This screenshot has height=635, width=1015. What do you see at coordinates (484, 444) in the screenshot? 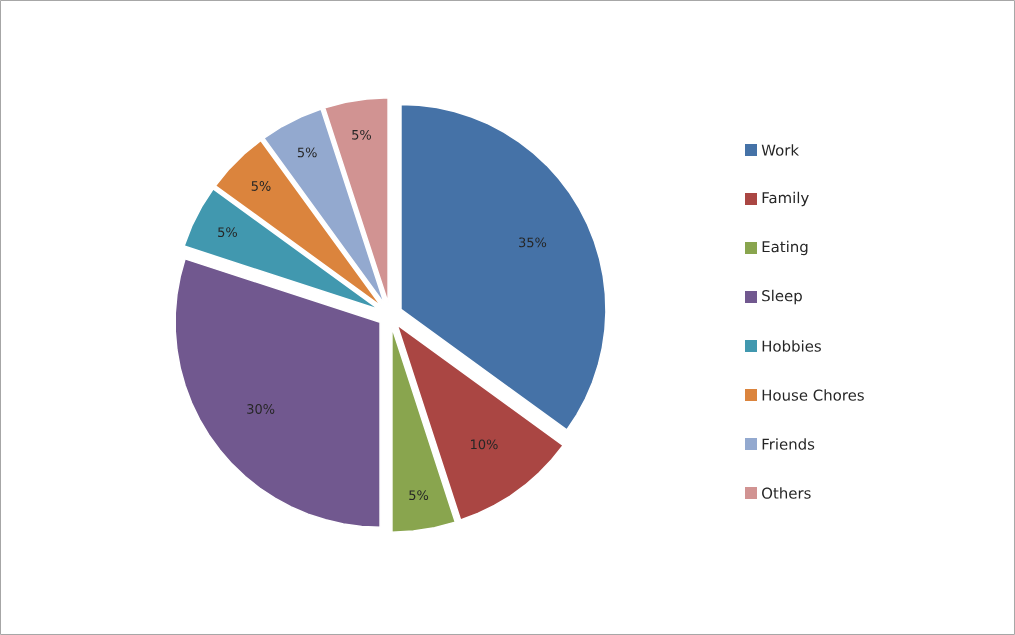
I see `data-label: 10%` at bounding box center [484, 444].